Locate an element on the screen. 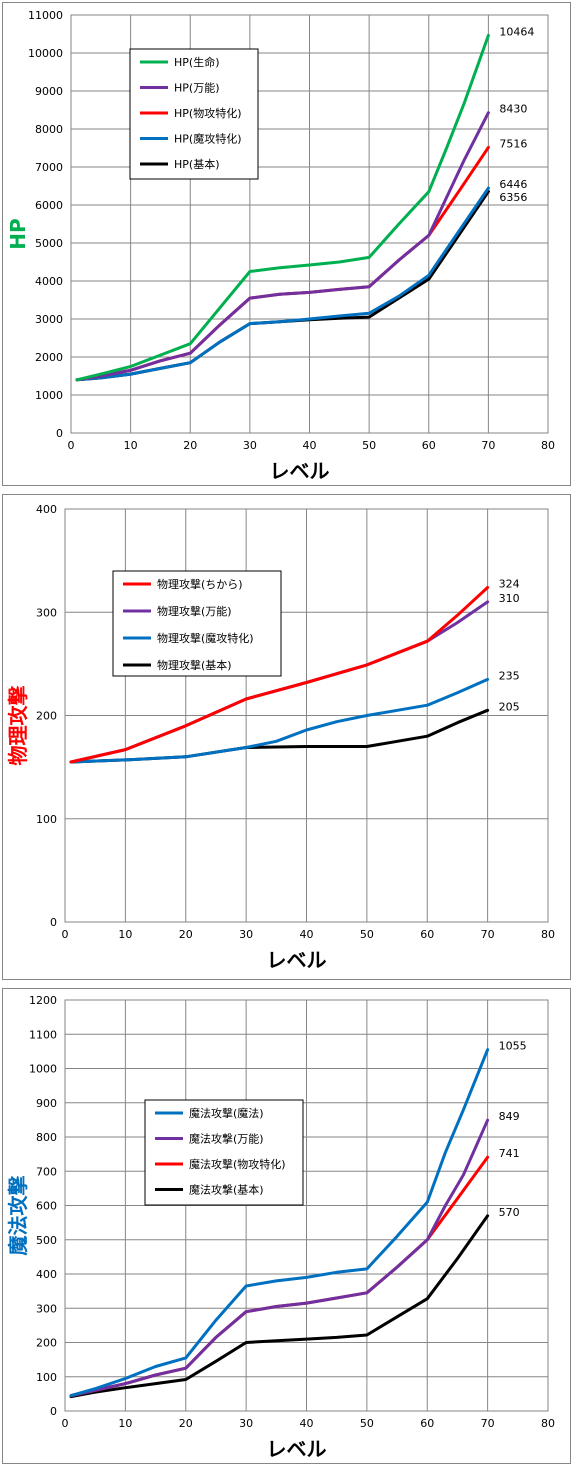  y-tick-label: 100 is located at coordinates (46, 1377).